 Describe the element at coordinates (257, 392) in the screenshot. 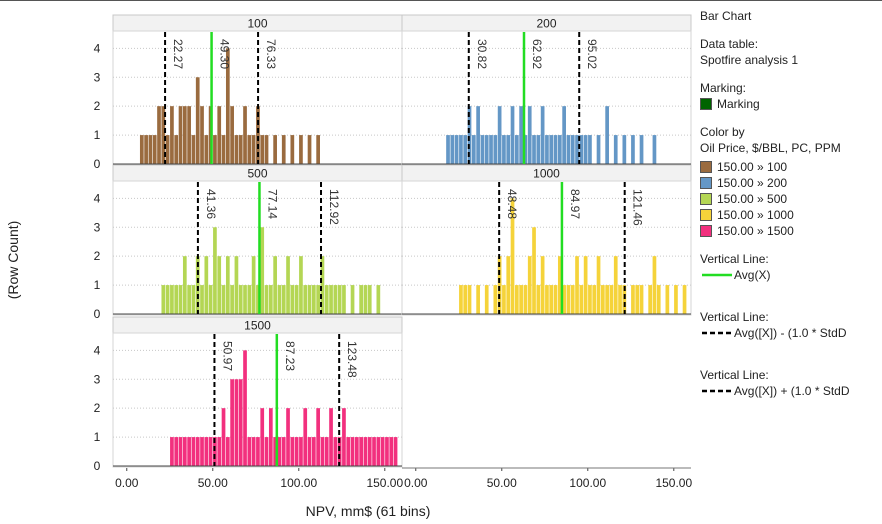

I see `panel-1500: 1500 50.97 87.23 123.48` at that location.